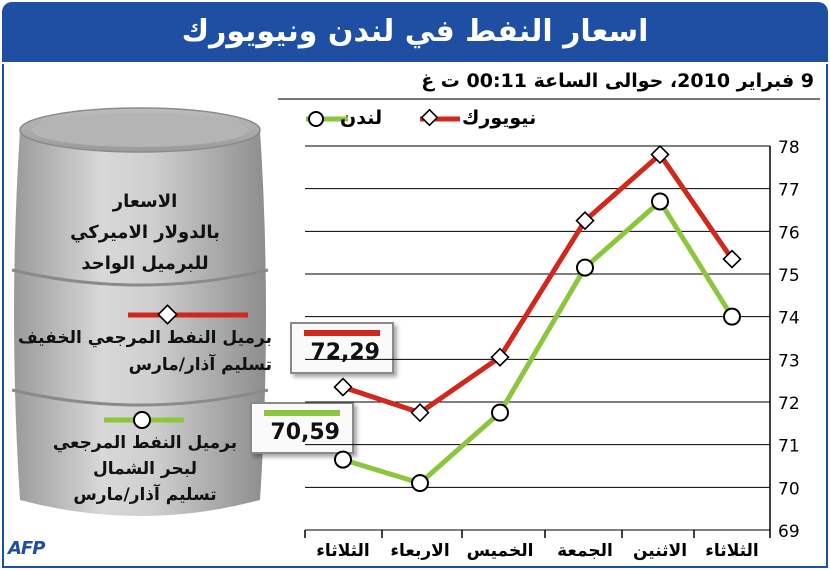  I want to click on wti-value-box: 72,29, so click(342, 348).